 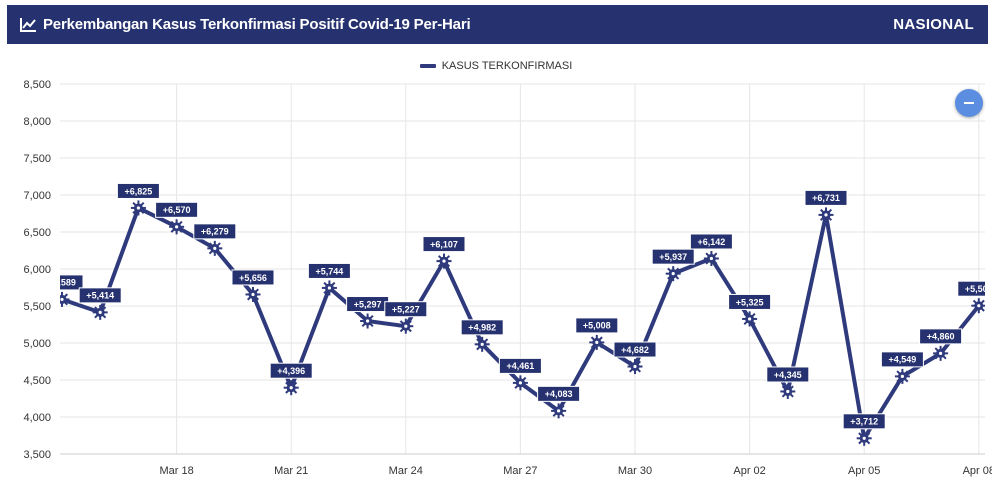 I want to click on data-label-text: +4,860, so click(x=941, y=337).